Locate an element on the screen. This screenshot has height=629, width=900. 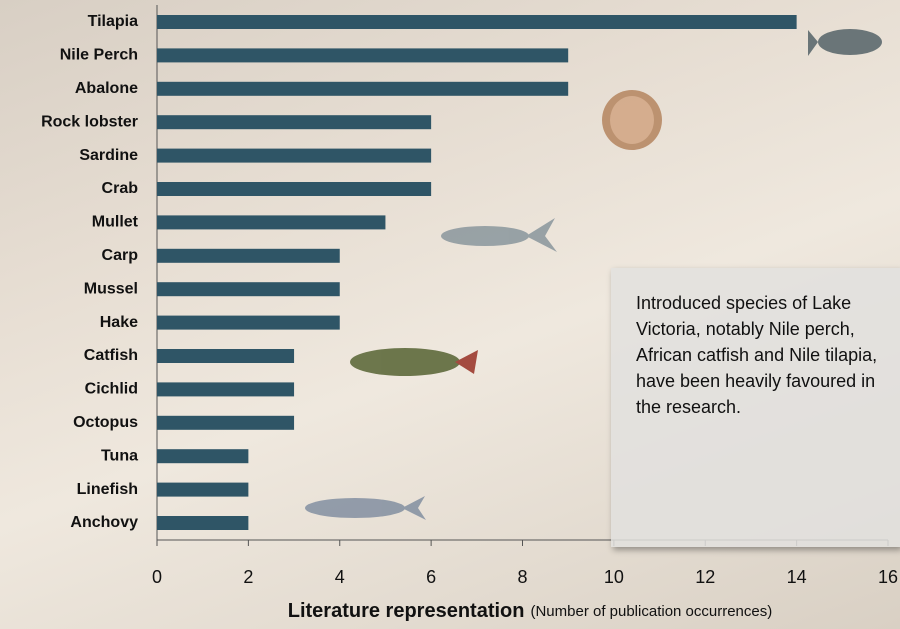
x-label: Literature representation is located at coordinates (406, 611).